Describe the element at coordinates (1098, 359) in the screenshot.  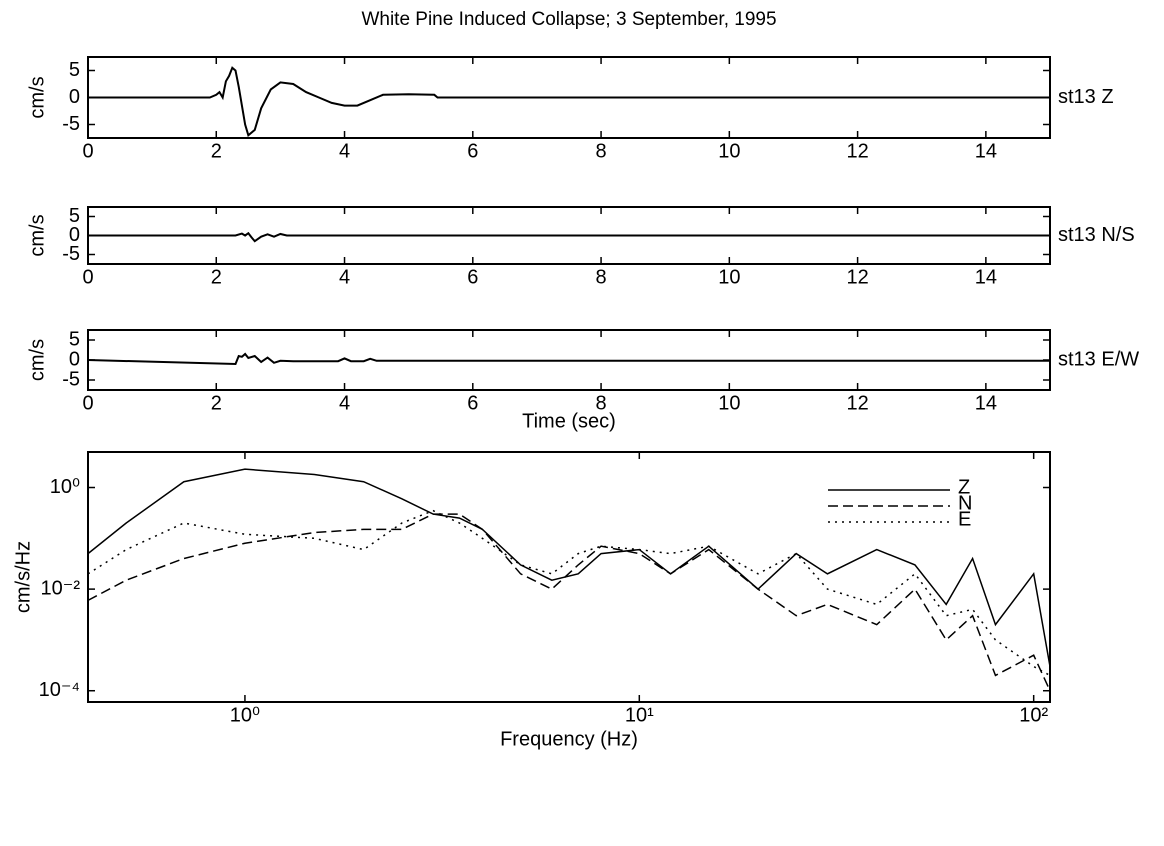
I see `series-label: st13 E/W` at that location.